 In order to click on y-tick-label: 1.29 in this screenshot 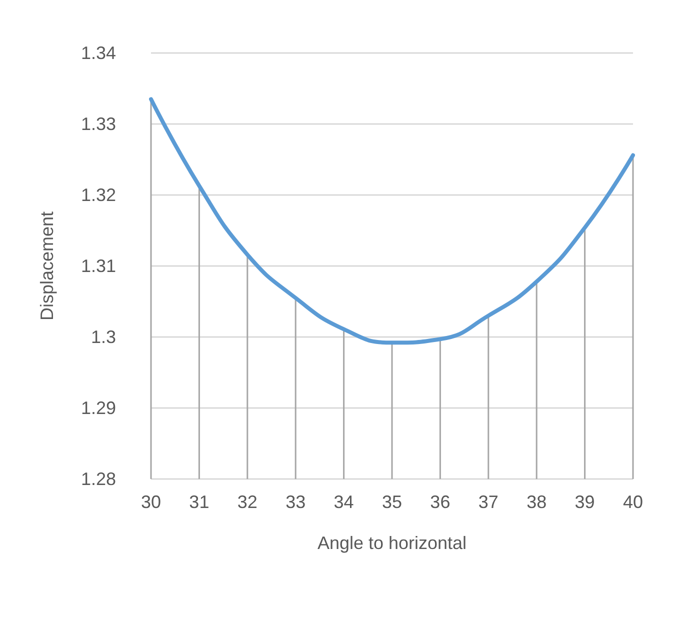, I will do `click(98, 408)`.